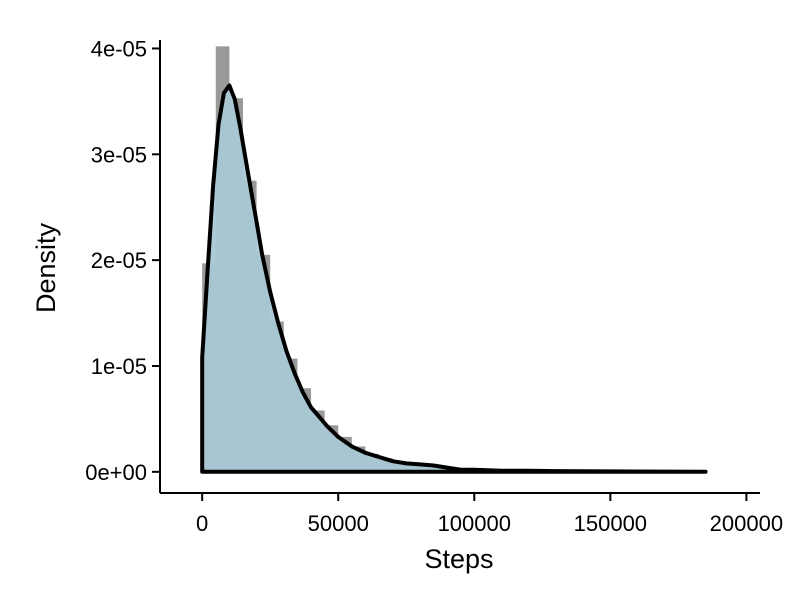 The image size is (800, 600). What do you see at coordinates (458, 559) in the screenshot?
I see `x-axis-title: Steps` at bounding box center [458, 559].